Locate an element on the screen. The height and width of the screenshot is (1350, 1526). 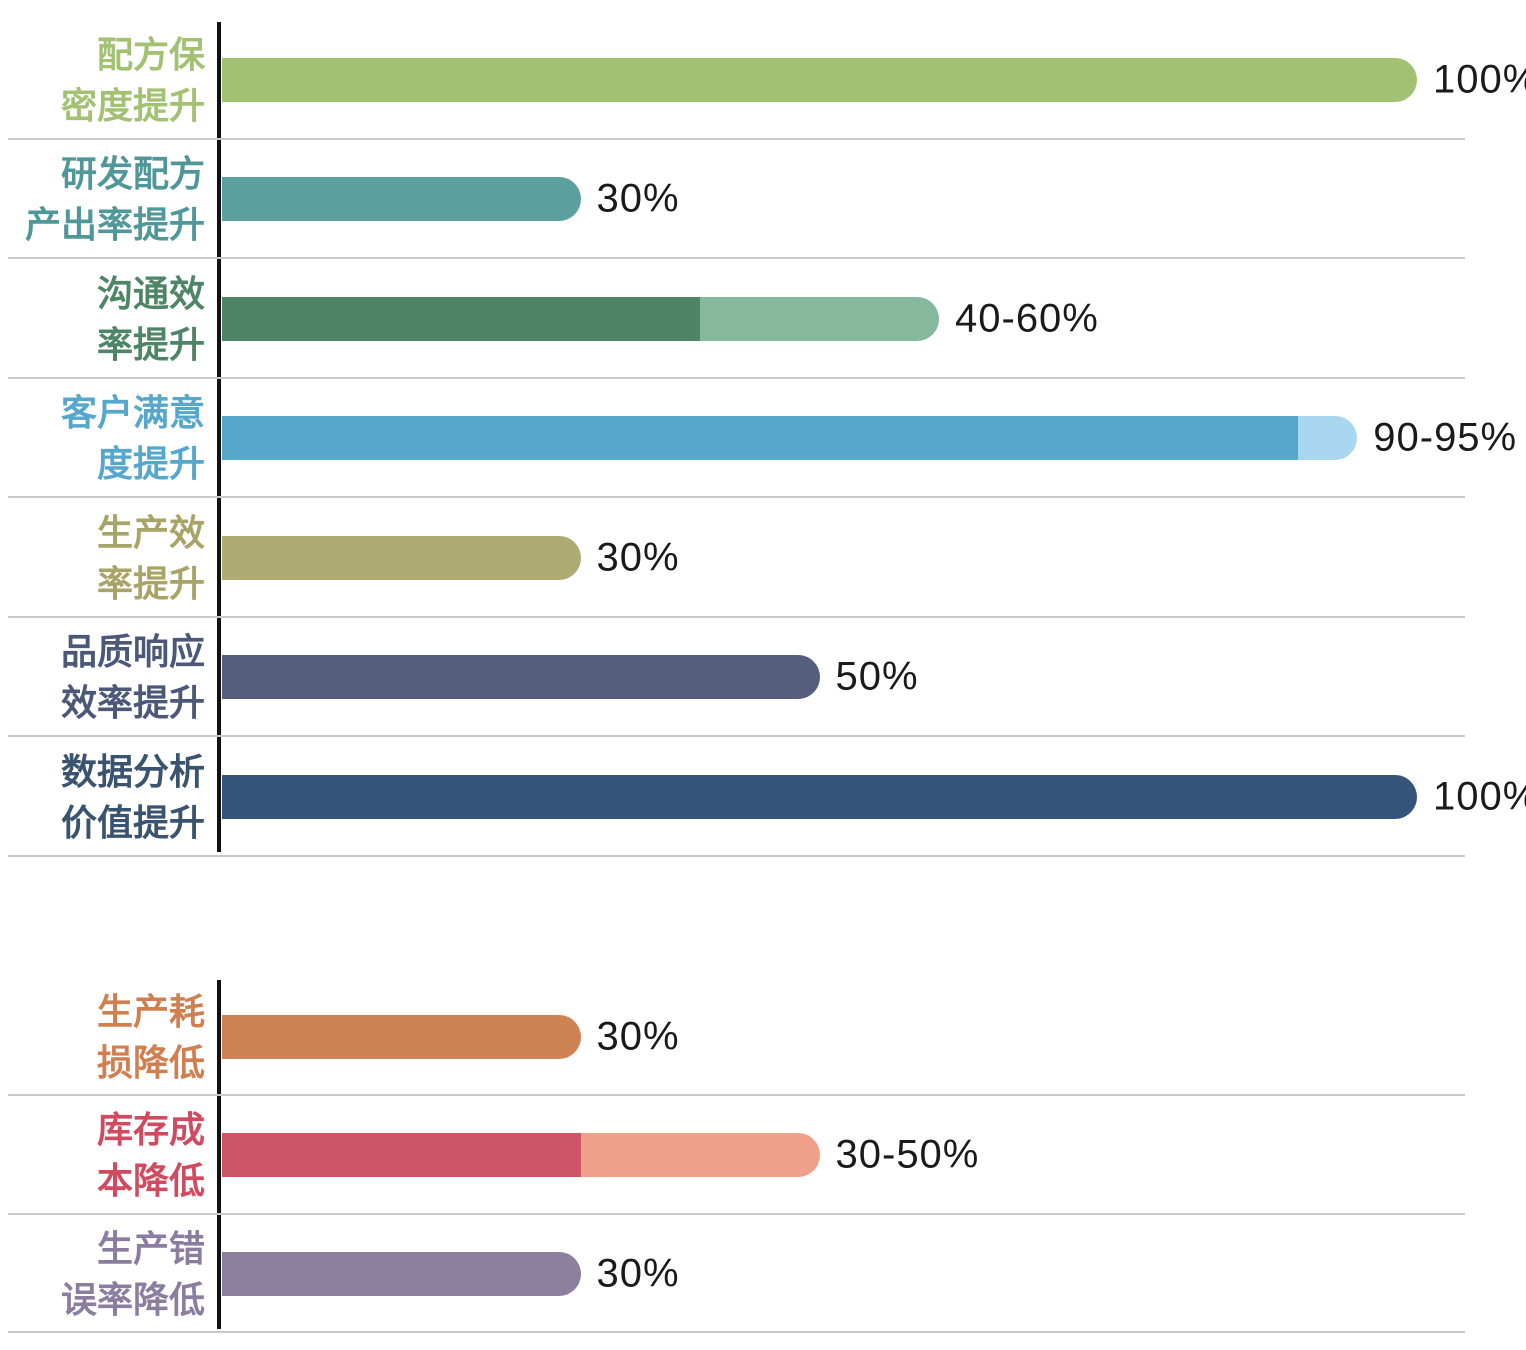
bar-row: 客户满意度提升 90-95% is located at coordinates (763, 438).